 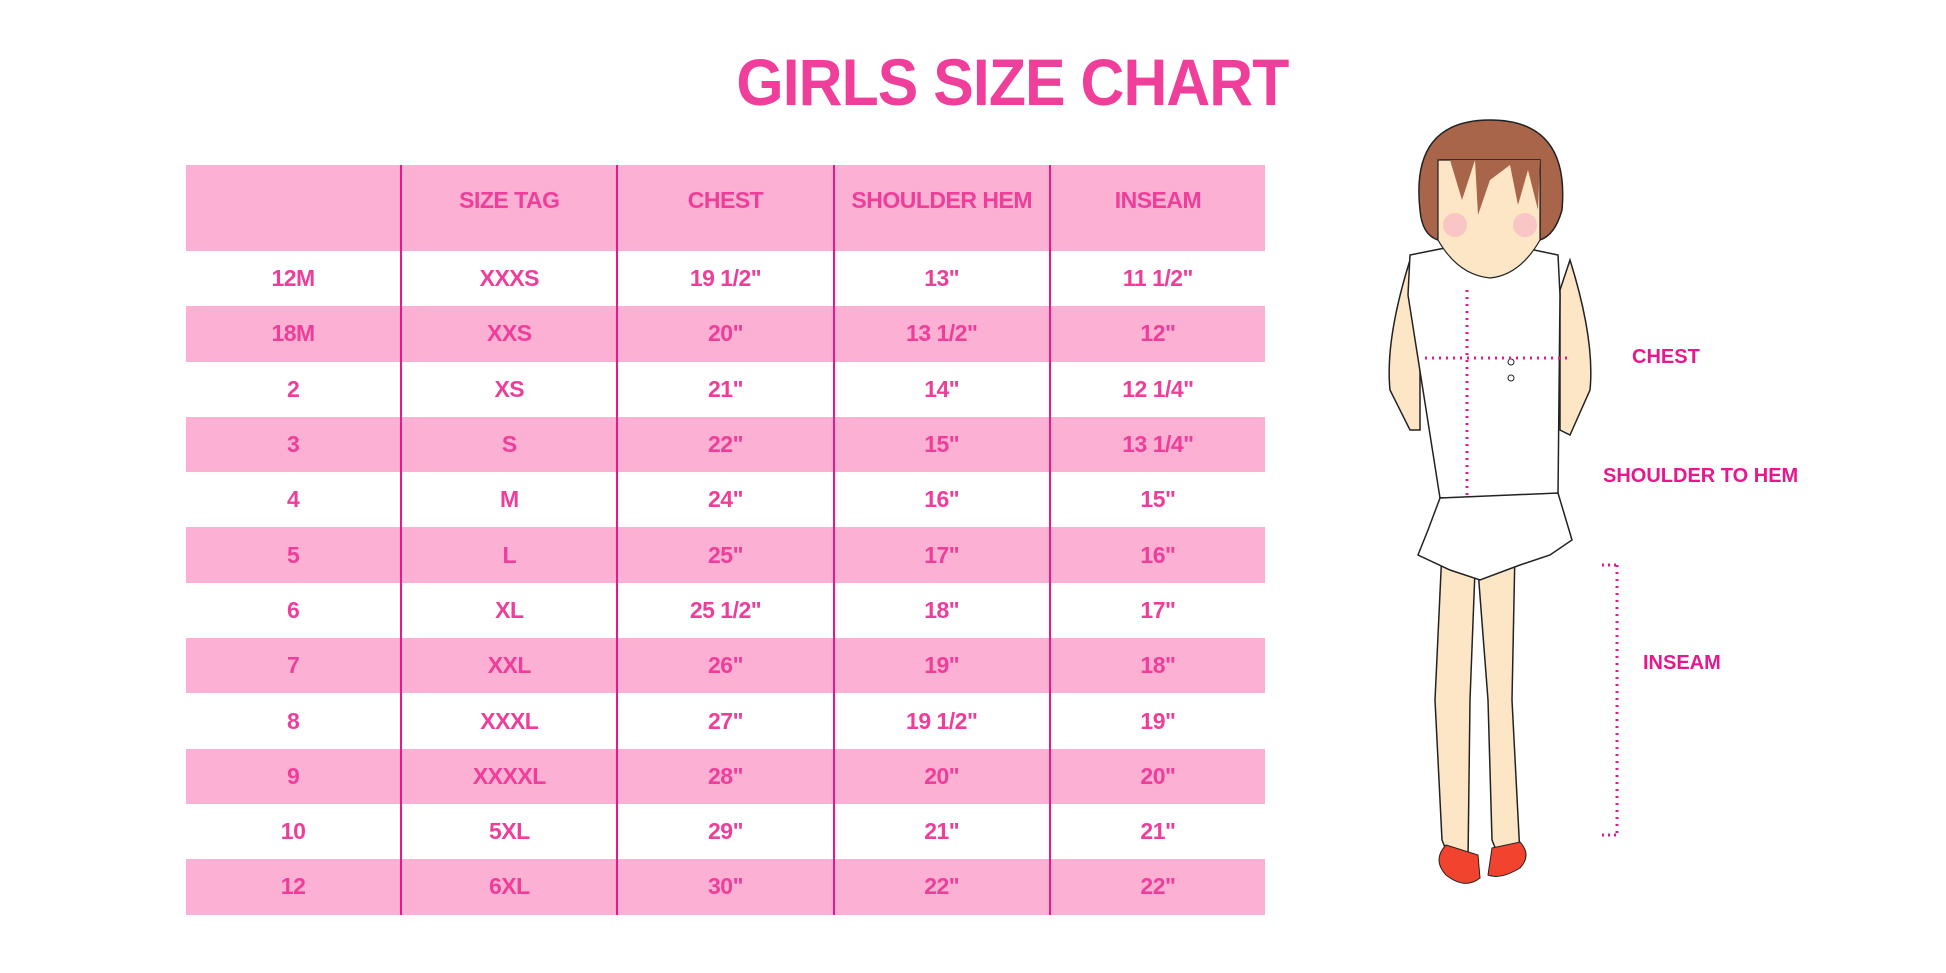 I want to click on table-cell: 25 1/2", so click(x=724, y=610).